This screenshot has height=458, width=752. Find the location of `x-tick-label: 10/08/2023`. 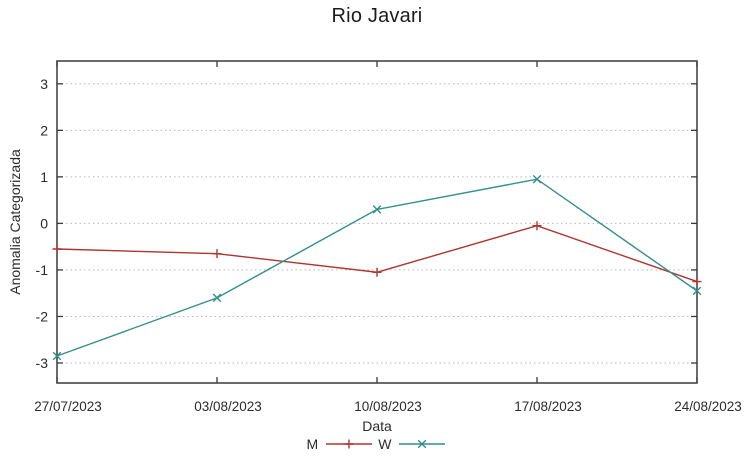

x-tick-label: 10/08/2023 is located at coordinates (388, 406).